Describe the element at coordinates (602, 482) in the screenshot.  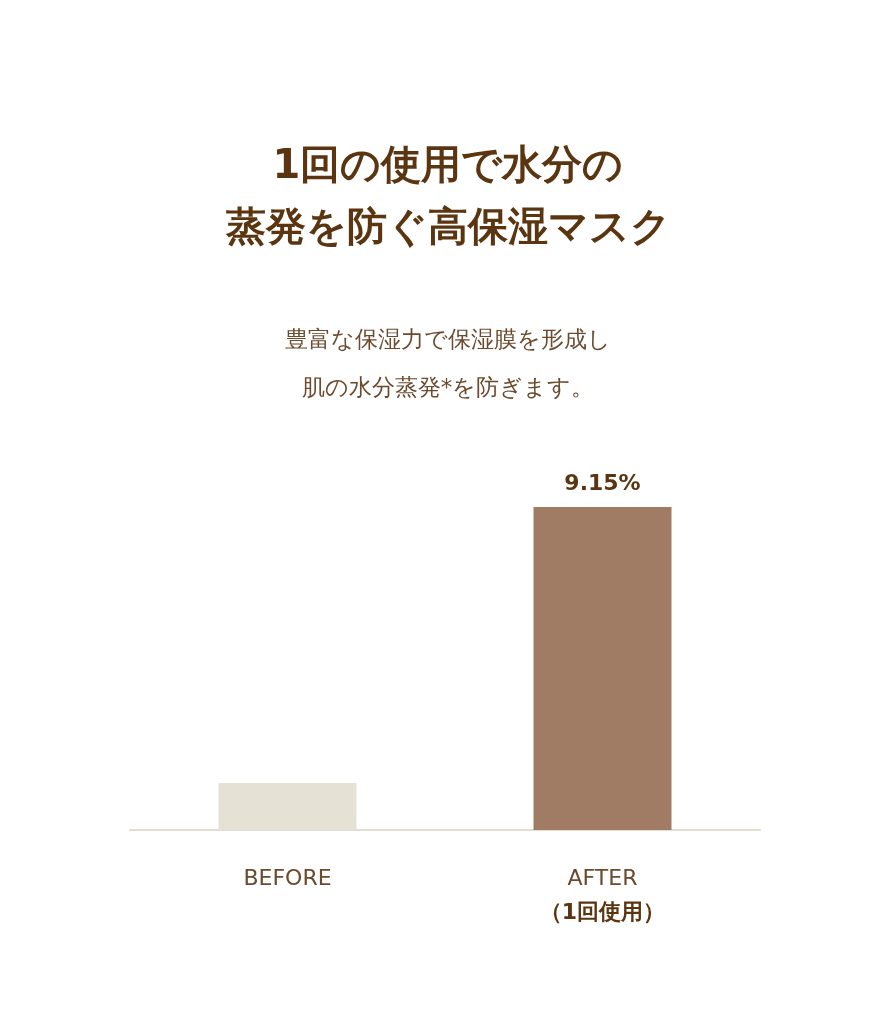
I see `data-label: 9.15%` at that location.